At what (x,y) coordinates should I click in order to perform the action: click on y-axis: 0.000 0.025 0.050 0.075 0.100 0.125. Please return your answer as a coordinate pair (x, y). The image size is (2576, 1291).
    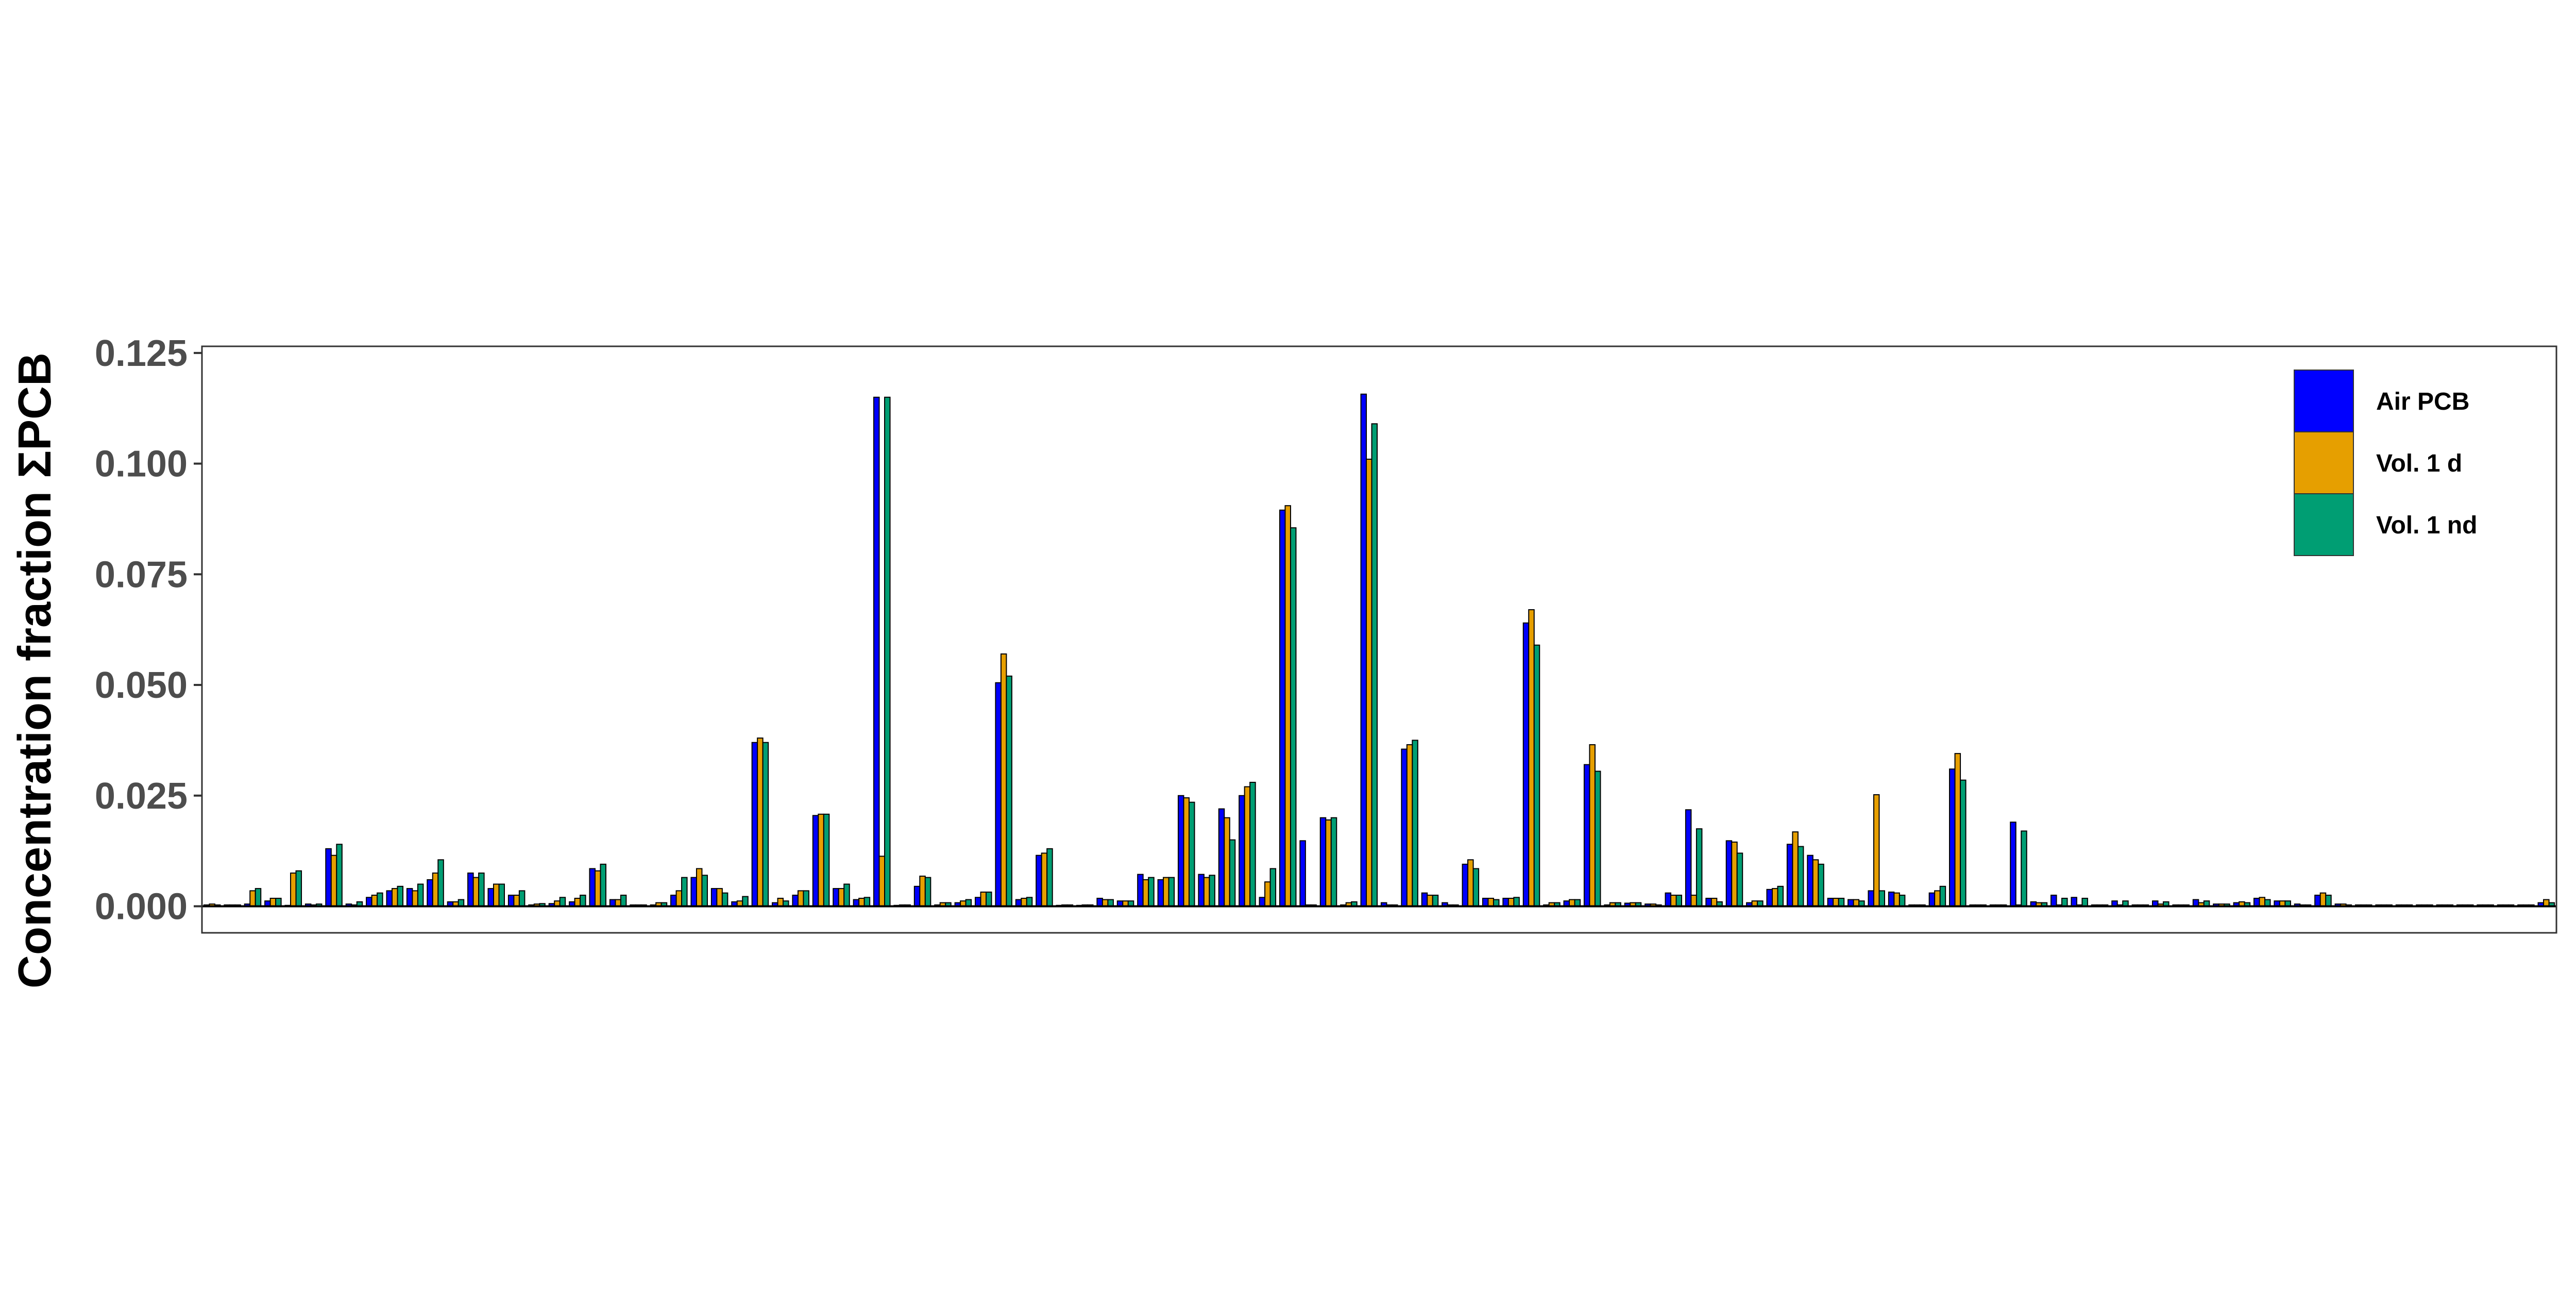
    Looking at the image, I should click on (148, 630).